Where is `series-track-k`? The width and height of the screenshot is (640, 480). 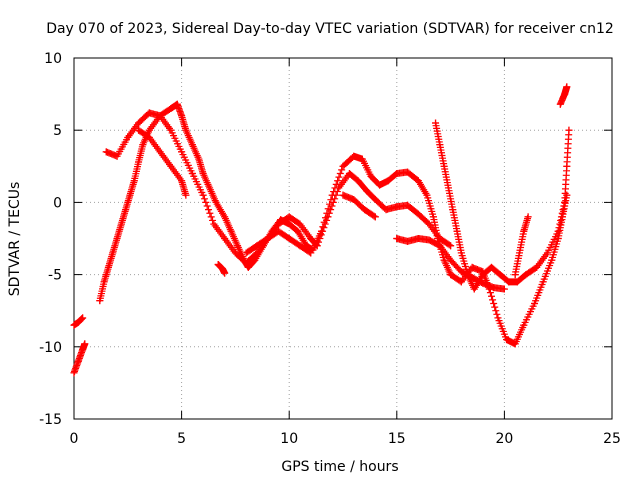 series-track-k is located at coordinates (521, 246).